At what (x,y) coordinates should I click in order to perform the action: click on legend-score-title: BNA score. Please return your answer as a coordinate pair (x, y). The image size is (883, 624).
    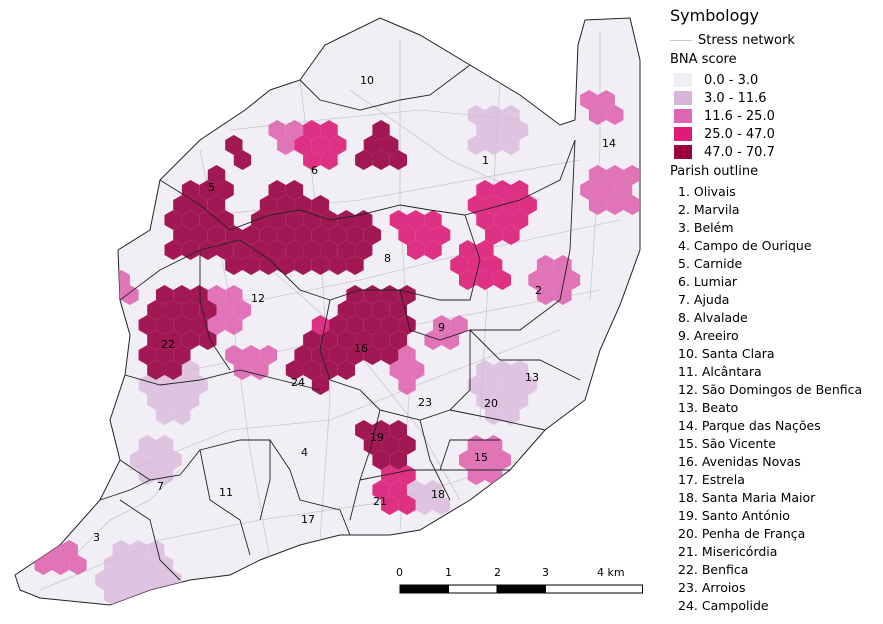
    Looking at the image, I should click on (703, 59).